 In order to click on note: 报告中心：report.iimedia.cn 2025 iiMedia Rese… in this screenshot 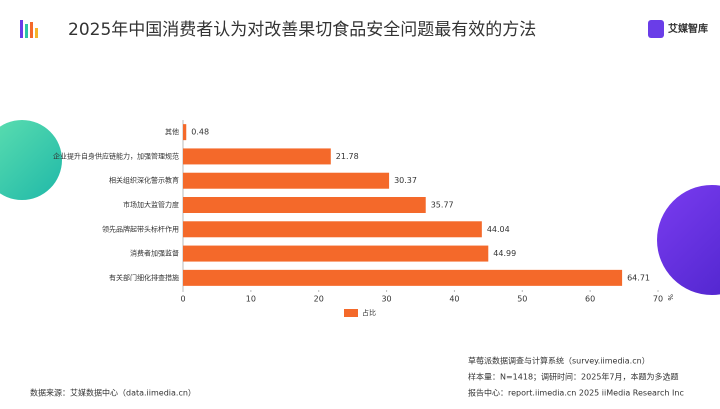, I will do `click(576, 393)`.